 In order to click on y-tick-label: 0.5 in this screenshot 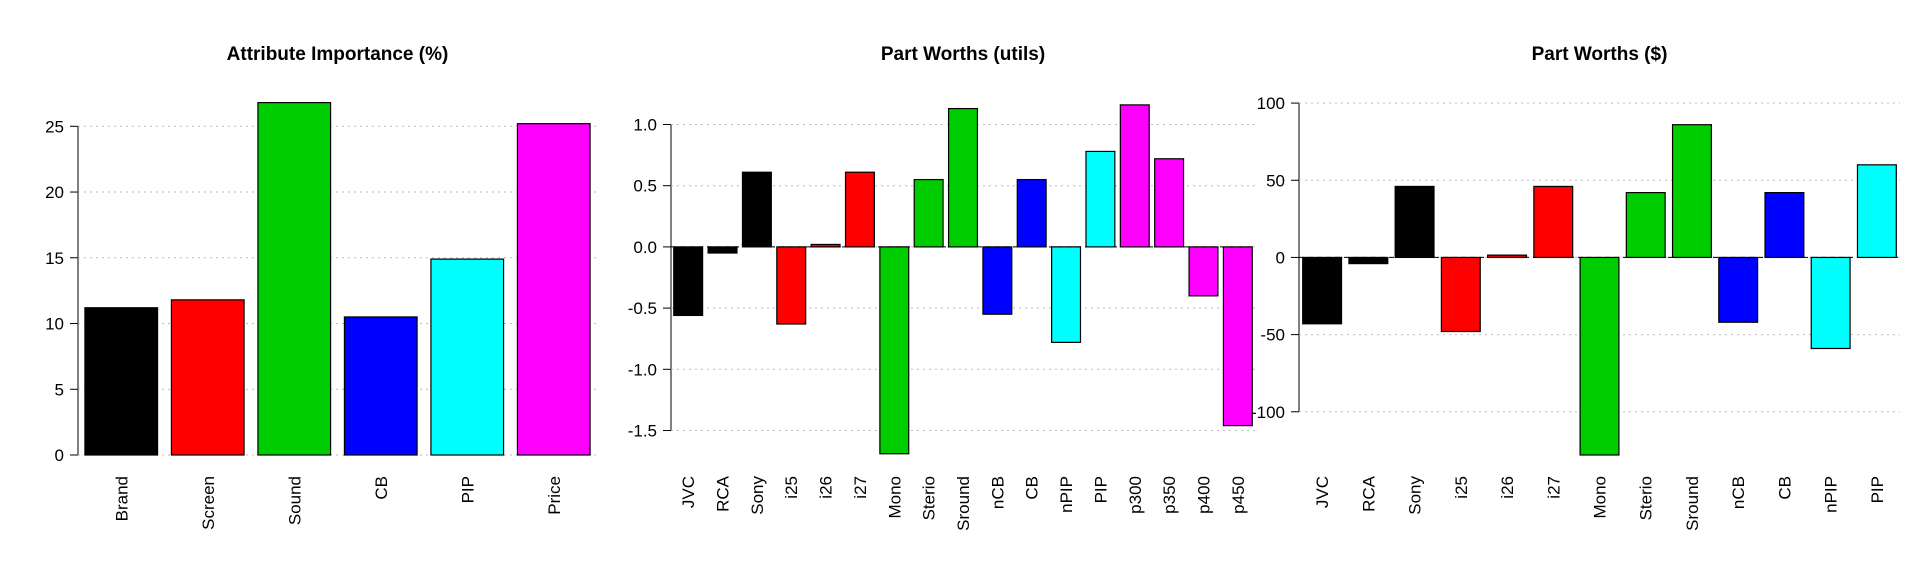, I will do `click(645, 186)`.